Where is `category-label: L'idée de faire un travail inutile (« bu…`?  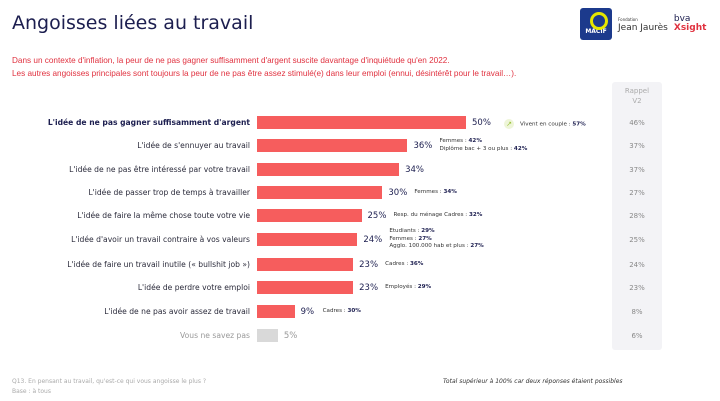 category-label: L'idée de faire un travail inutile (« bu… is located at coordinates (158, 264).